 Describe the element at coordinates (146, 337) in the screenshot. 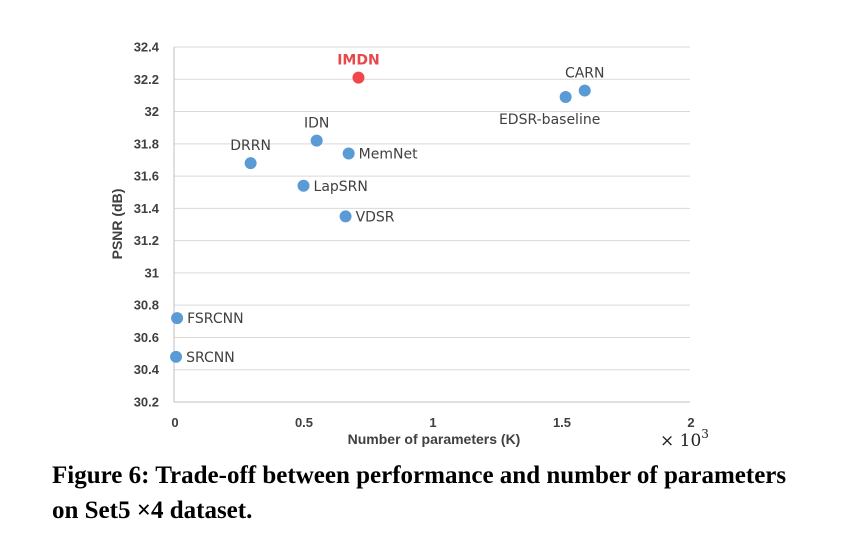

I see `y-tick-label: 30.6` at that location.